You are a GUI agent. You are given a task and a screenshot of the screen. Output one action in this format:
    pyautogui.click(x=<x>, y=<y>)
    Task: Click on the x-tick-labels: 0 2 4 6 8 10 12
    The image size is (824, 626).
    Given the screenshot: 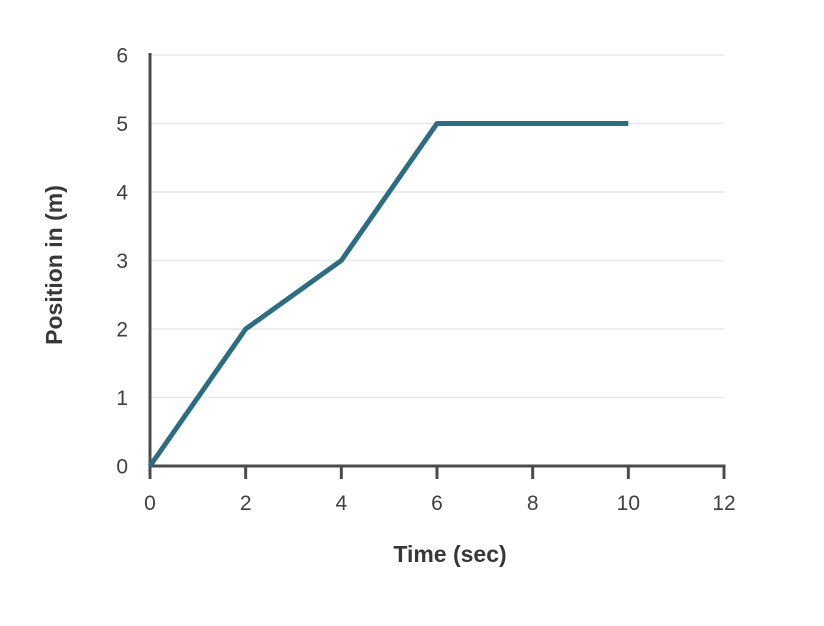 What is the action you would take?
    pyautogui.click(x=440, y=503)
    